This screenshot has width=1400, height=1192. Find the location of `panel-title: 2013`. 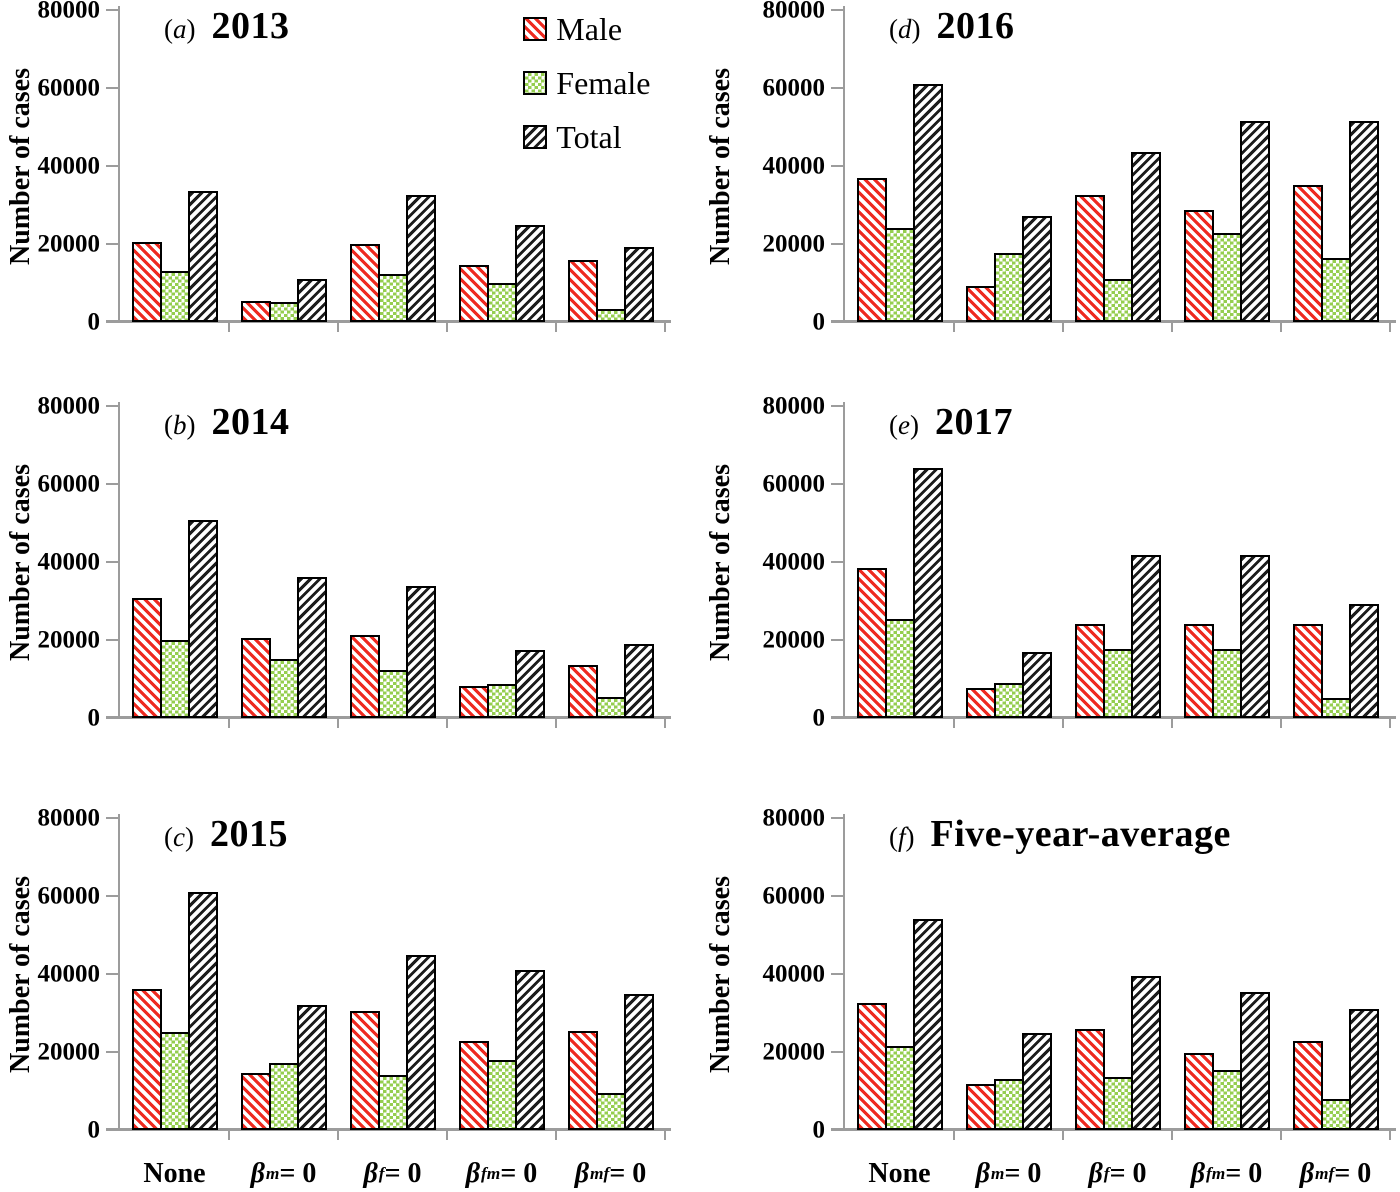

panel-title: 2013 is located at coordinates (250, 26).